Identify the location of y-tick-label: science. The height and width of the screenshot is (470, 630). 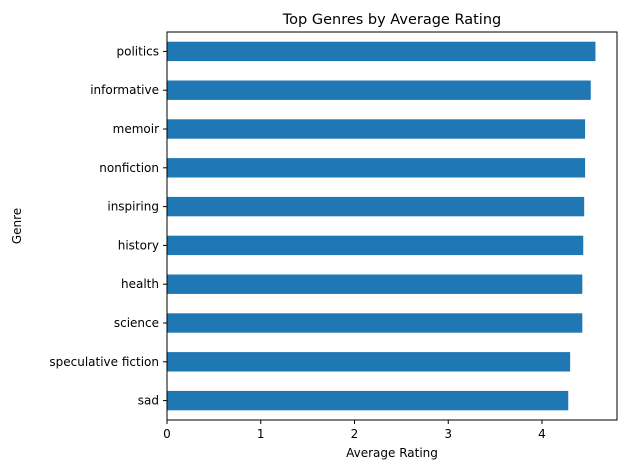
(136, 323).